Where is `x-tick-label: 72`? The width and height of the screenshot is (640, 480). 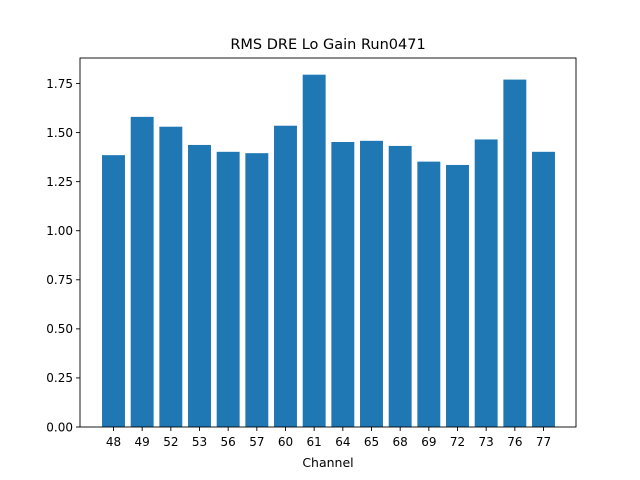 x-tick-label: 72 is located at coordinates (457, 442).